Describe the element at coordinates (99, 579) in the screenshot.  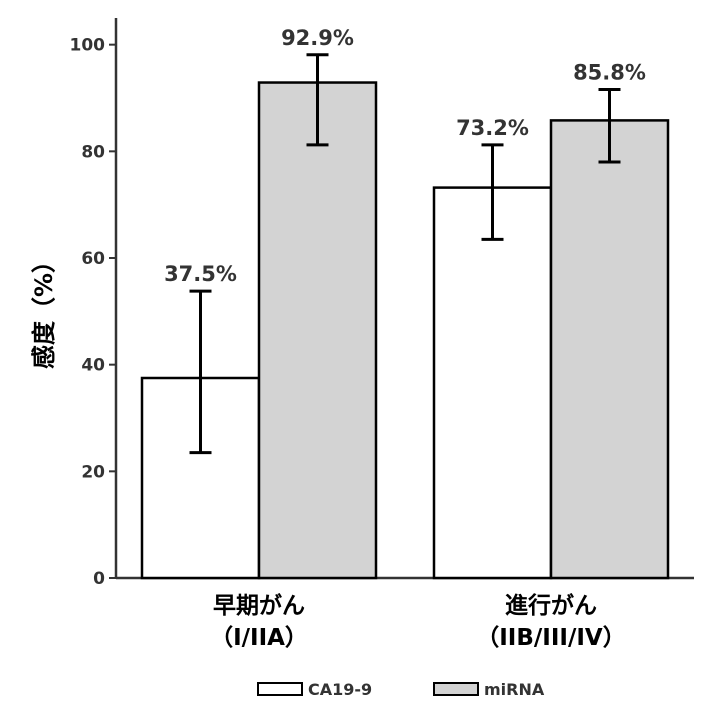
I see `y-tick-label: 0` at that location.